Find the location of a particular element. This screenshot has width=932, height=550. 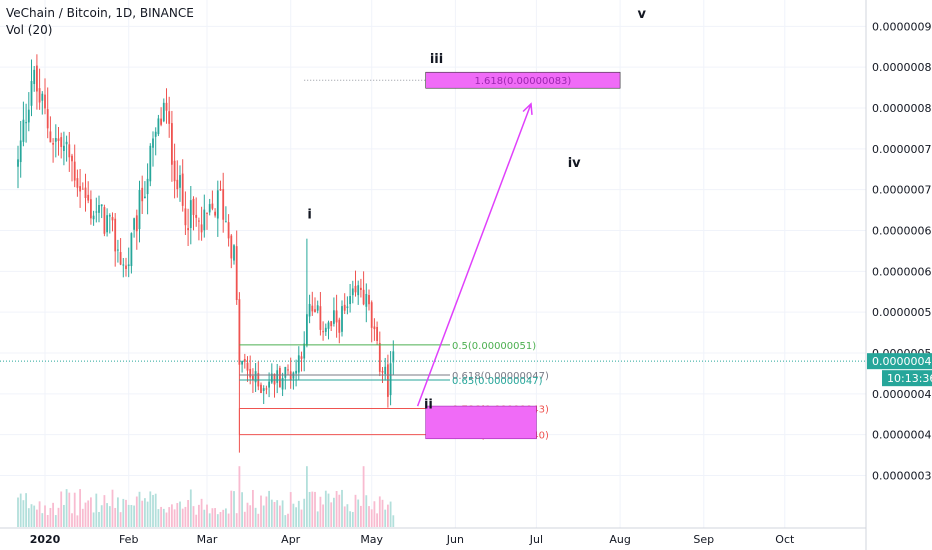

fib-level-label: 0.65(0.00000047) is located at coordinates (497, 381).